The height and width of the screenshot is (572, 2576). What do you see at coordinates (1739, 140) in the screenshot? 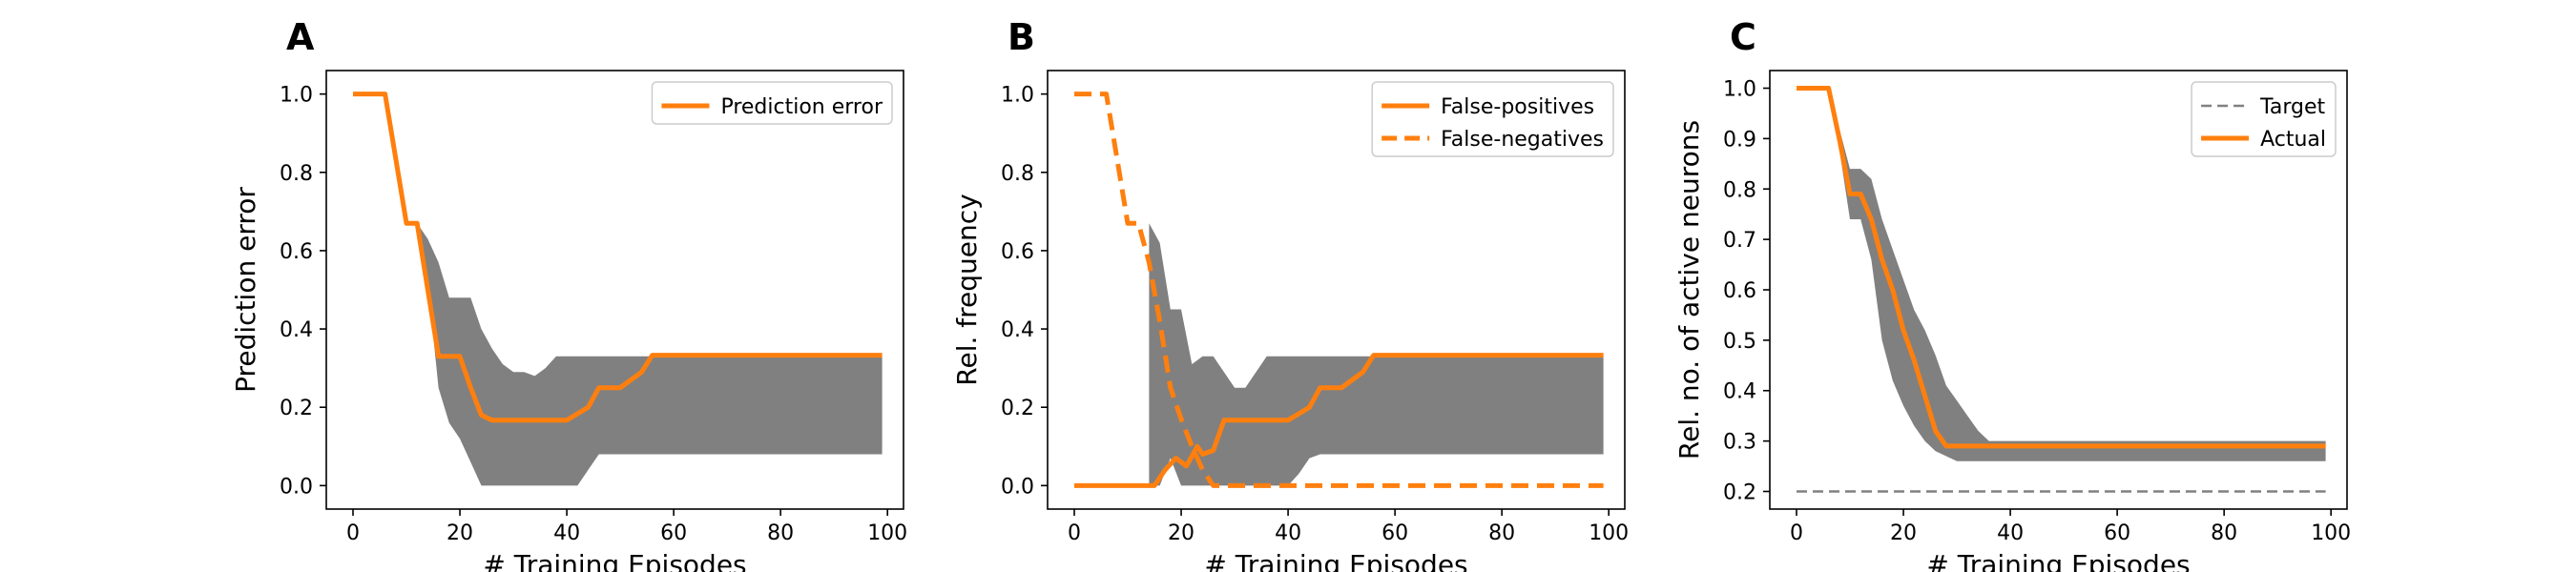
I see `chart-c-y-tick-label: 0.9` at bounding box center [1739, 140].